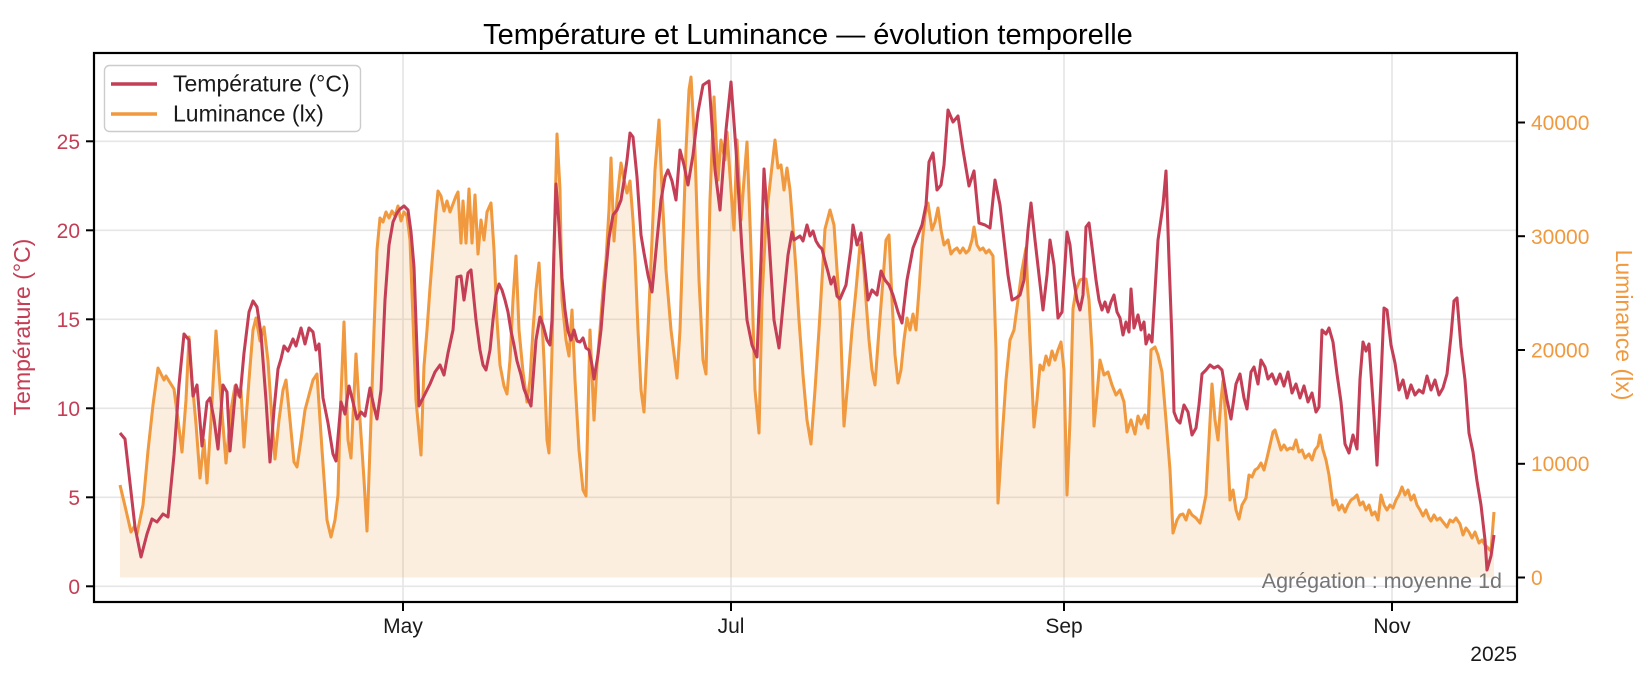 The image size is (1650, 693). I want to click on svg-text: 10000, so click(1560, 464).